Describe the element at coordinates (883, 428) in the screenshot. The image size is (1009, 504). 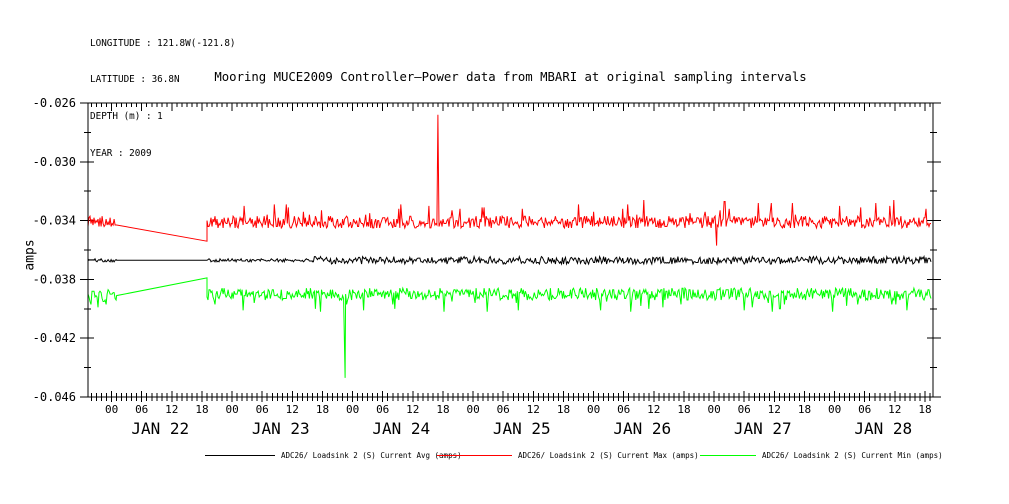
I see `svg-text: JAN 28` at that location.